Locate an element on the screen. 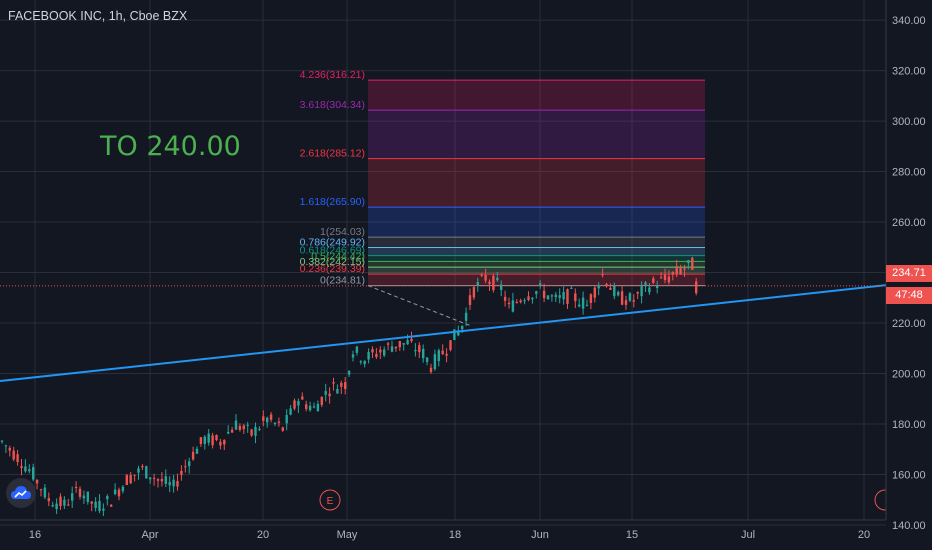 The width and height of the screenshot is (932, 550). earnings-marker: E is located at coordinates (330, 500).